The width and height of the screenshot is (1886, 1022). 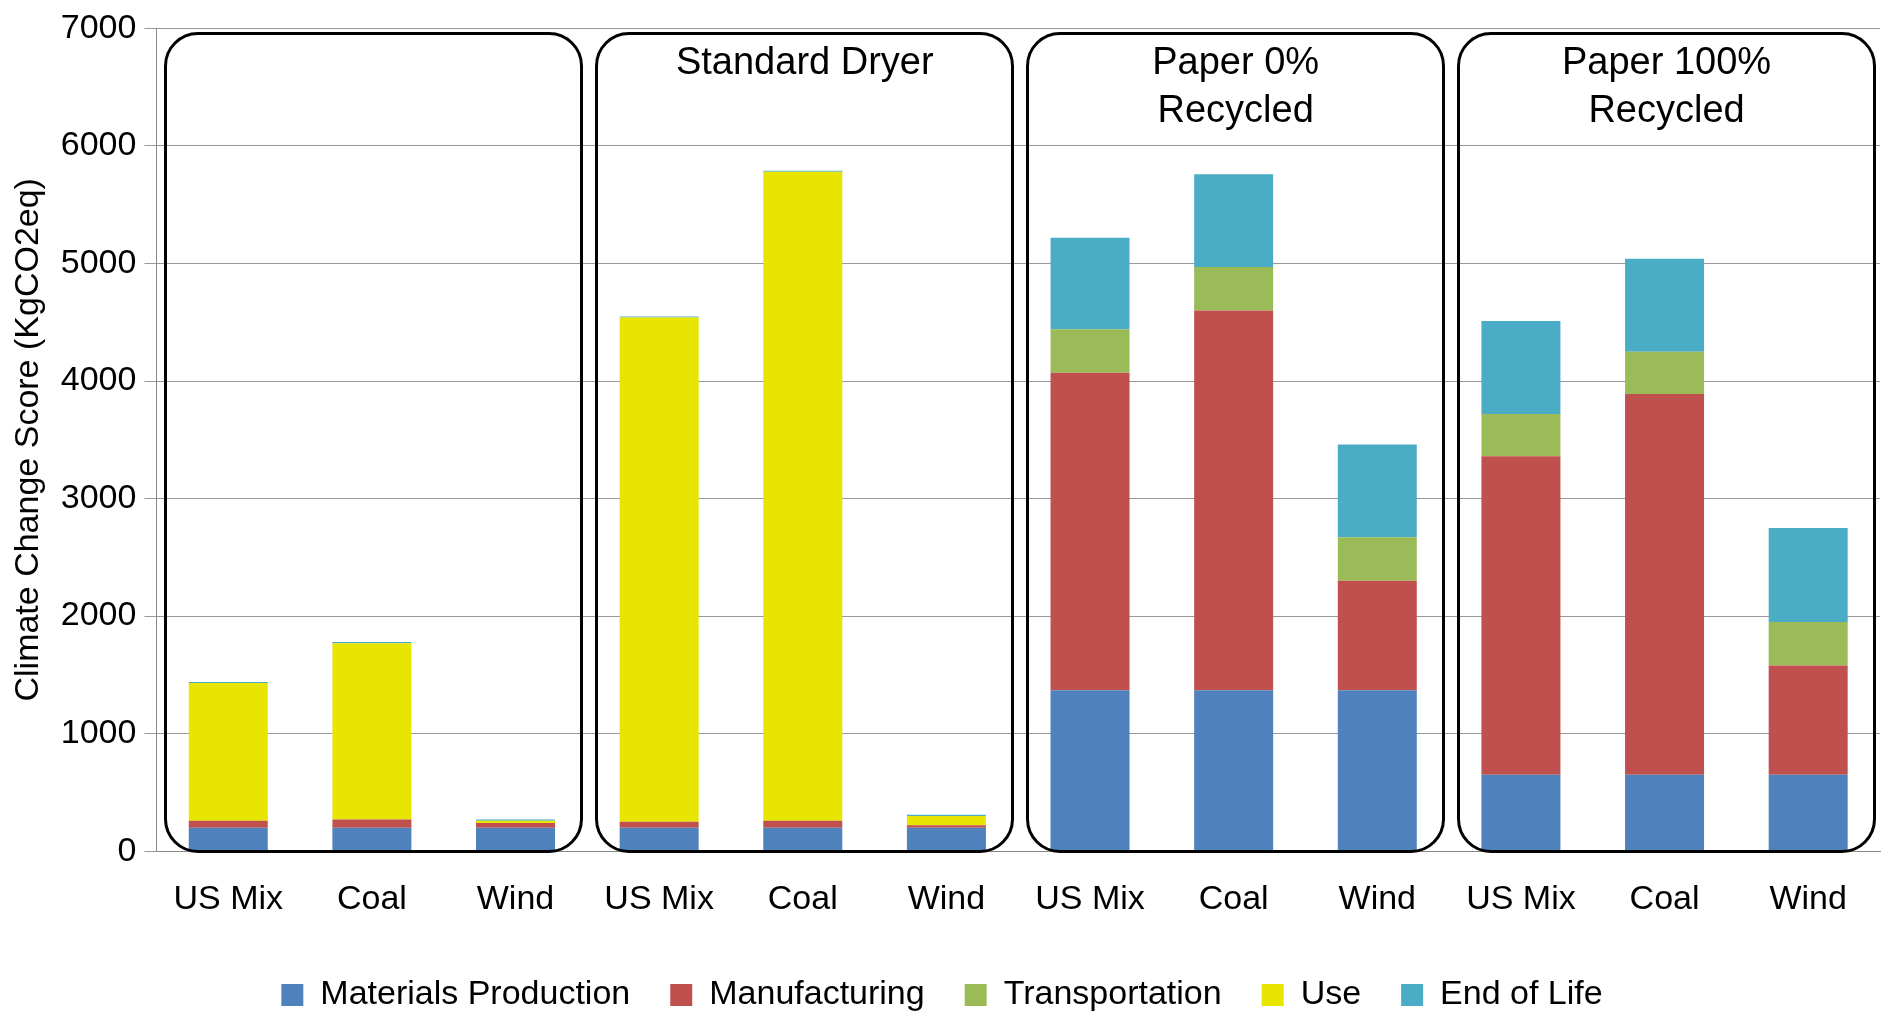 What do you see at coordinates (98, 378) in the screenshot?
I see `y-tick-label: 4000` at bounding box center [98, 378].